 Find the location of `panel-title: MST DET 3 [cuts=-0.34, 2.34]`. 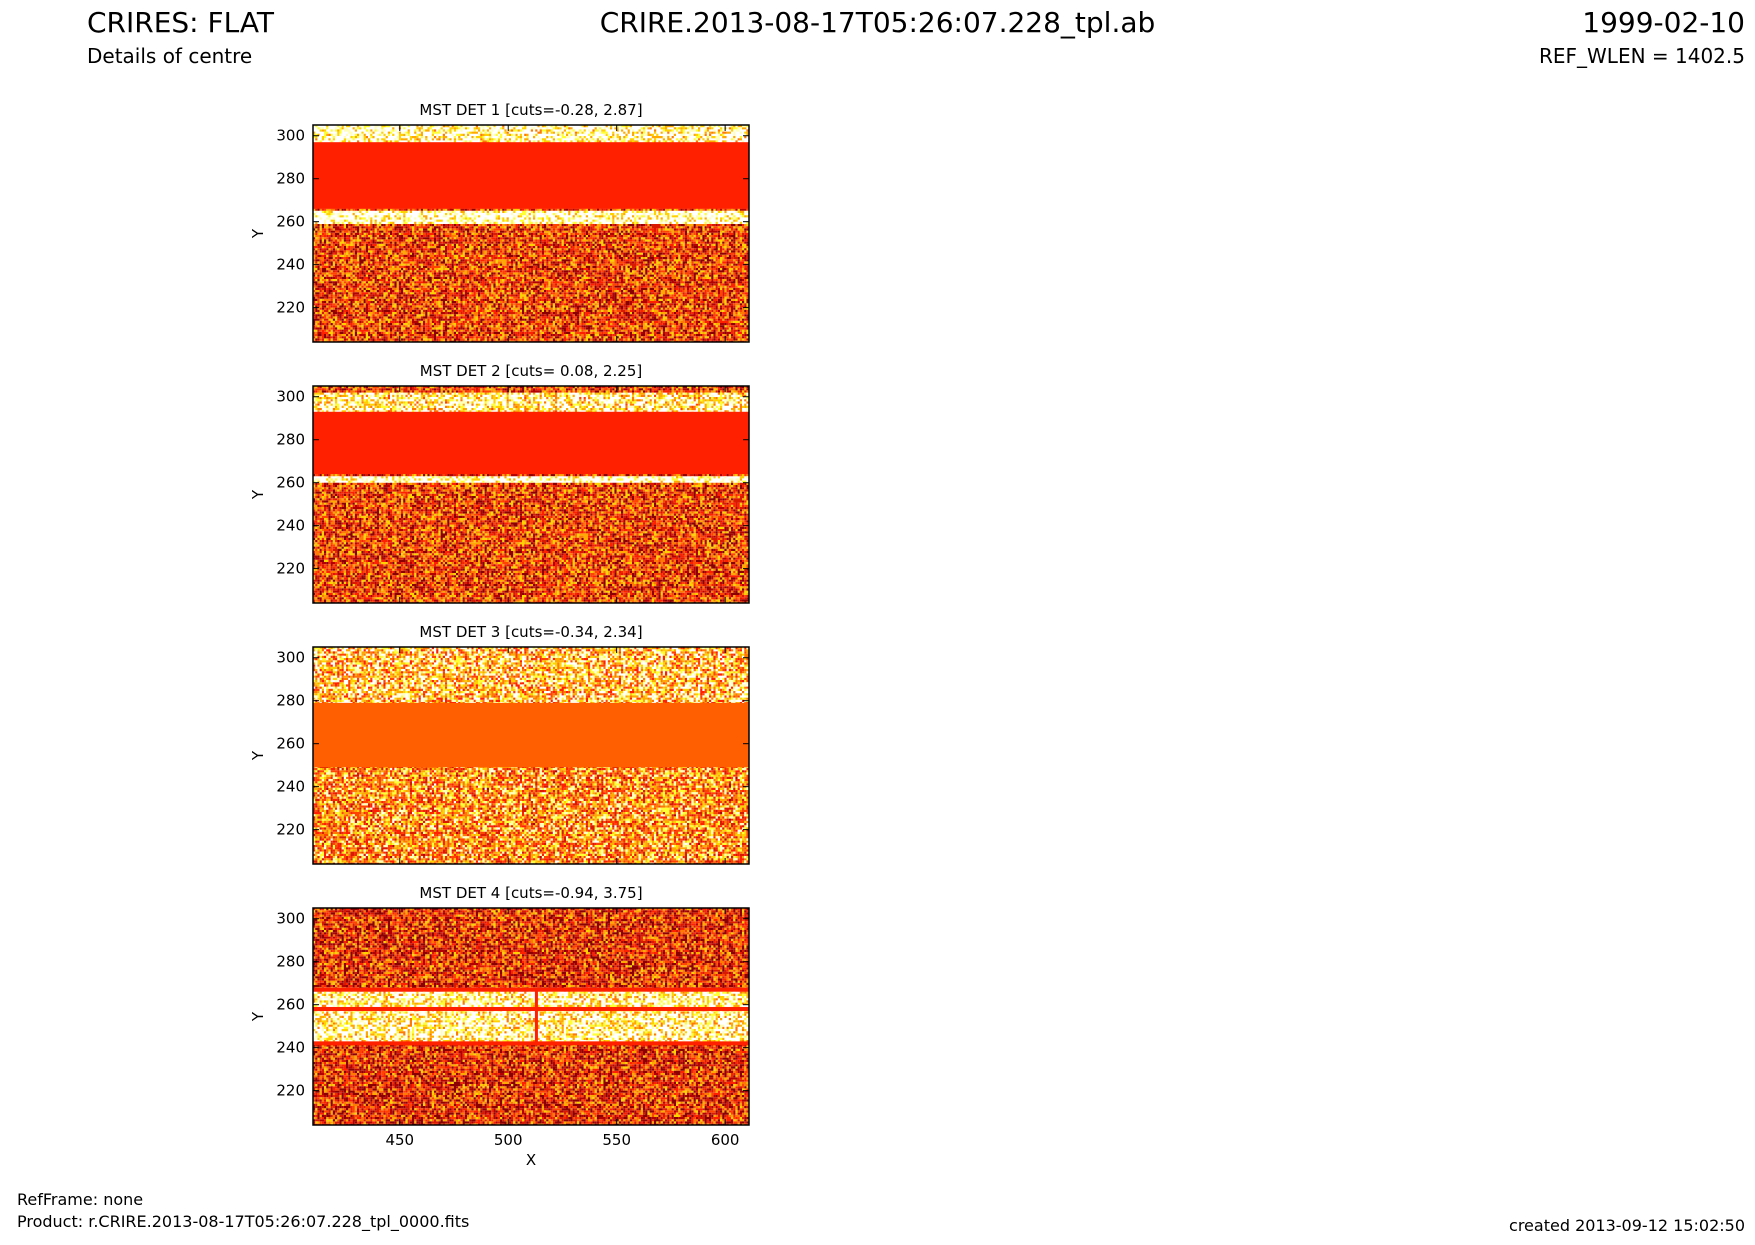

panel-title: MST DET 3 [cuts=-0.34, 2.34] is located at coordinates (530, 632).